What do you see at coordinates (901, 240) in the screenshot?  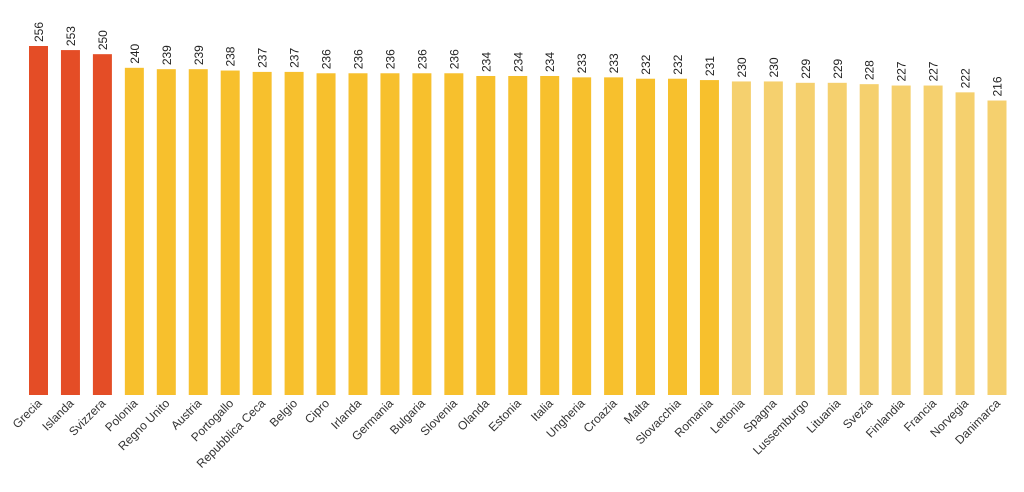 I see `bar-finlandia` at bounding box center [901, 240].